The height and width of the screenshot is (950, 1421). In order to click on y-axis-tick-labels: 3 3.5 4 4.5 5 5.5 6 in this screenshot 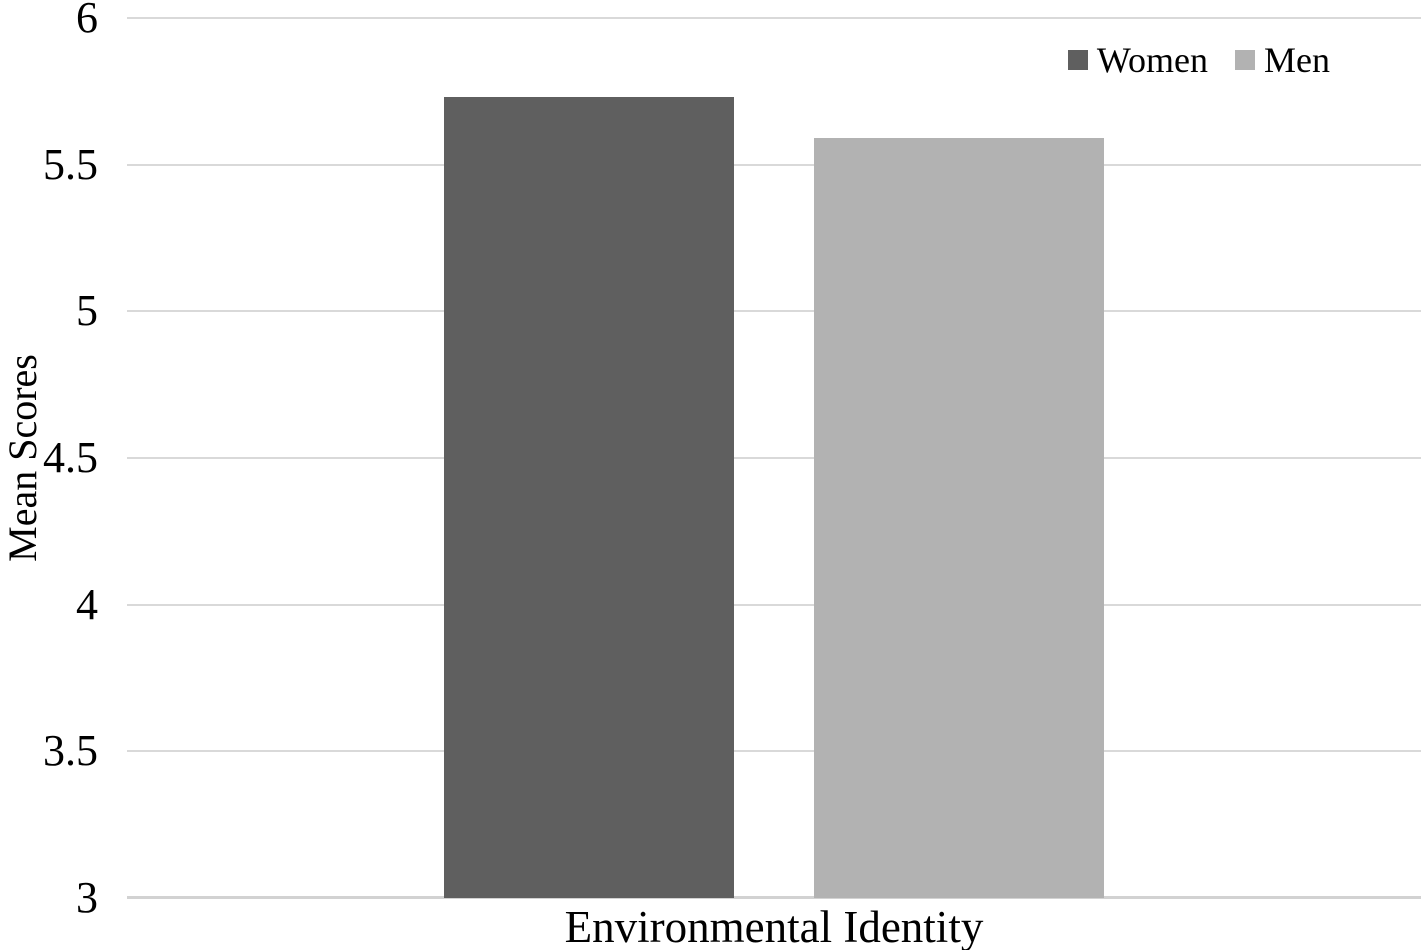, I will do `click(49, 460)`.